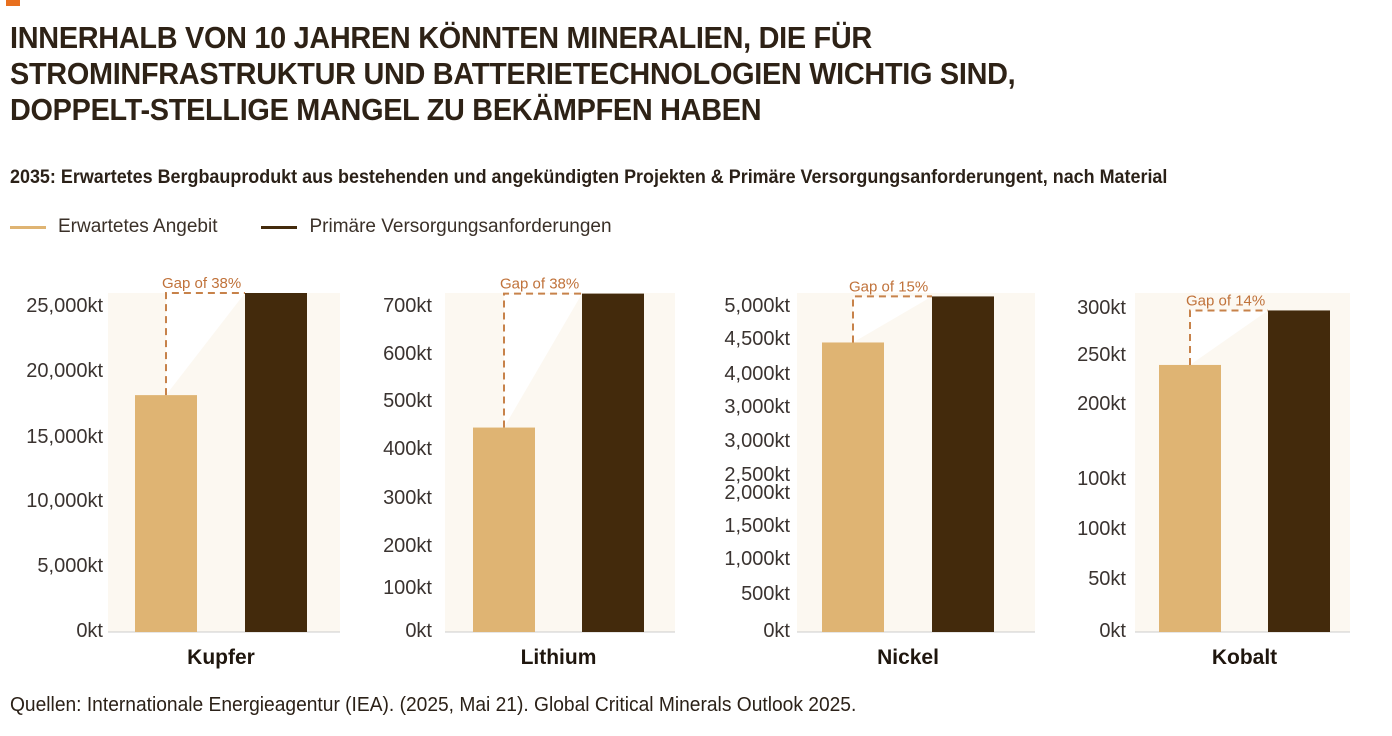 The width and height of the screenshot is (1392, 736). I want to click on x-category-label: Kupfer, so click(221, 657).